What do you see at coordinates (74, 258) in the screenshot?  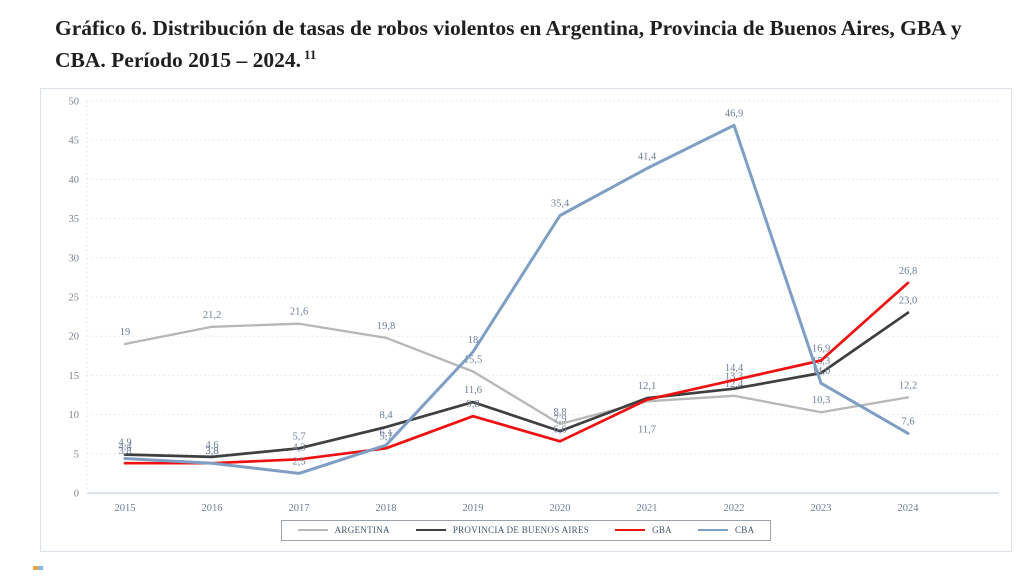 I see `y-tick-label: 30` at bounding box center [74, 258].